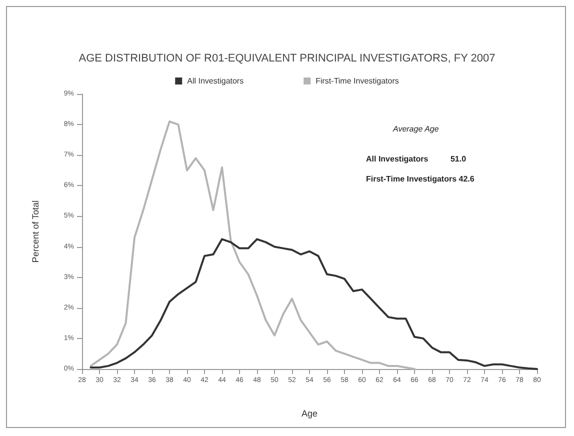 Image resolution: width=574 pixels, height=436 pixels. What do you see at coordinates (416, 129) in the screenshot?
I see `annotation: Average Age` at bounding box center [416, 129].